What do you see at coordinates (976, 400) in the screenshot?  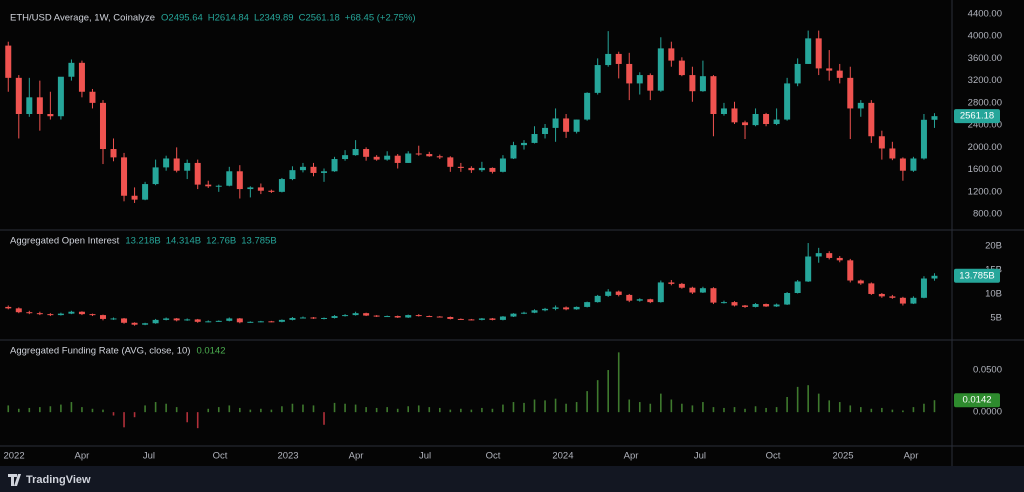 I see `last-value-label: 0.0142` at bounding box center [976, 400].